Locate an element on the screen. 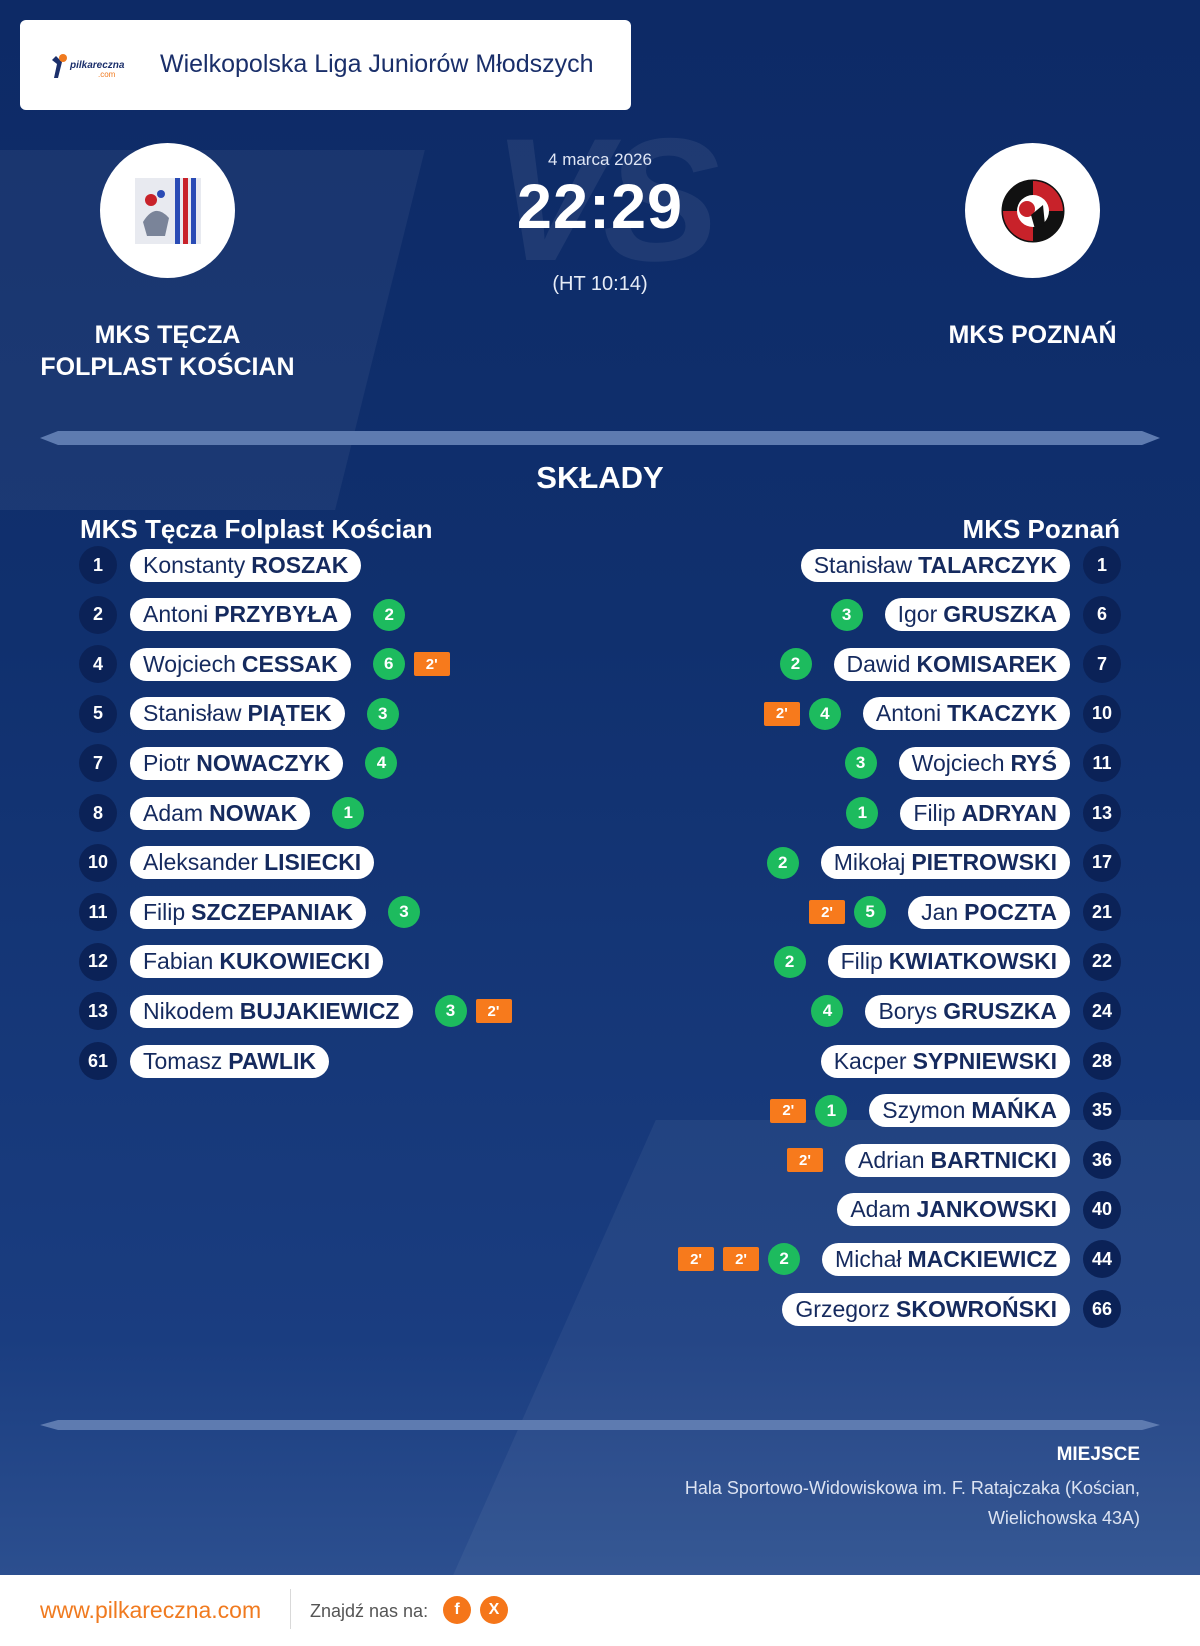  player-name: Filip SZCZEPANIAK is located at coordinates (248, 912).